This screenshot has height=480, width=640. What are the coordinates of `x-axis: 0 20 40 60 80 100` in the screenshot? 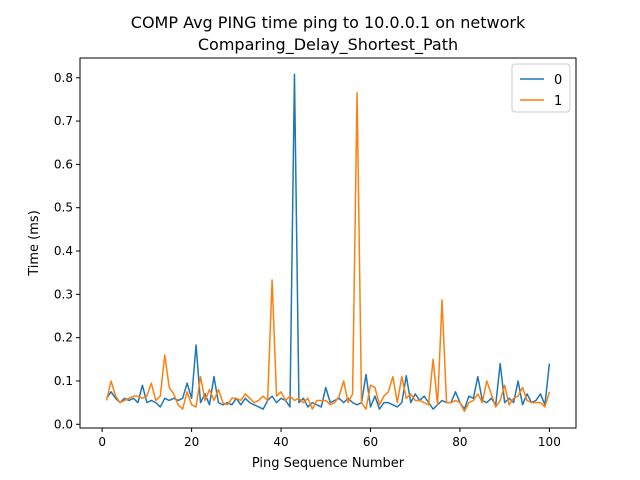 It's located at (329, 438).